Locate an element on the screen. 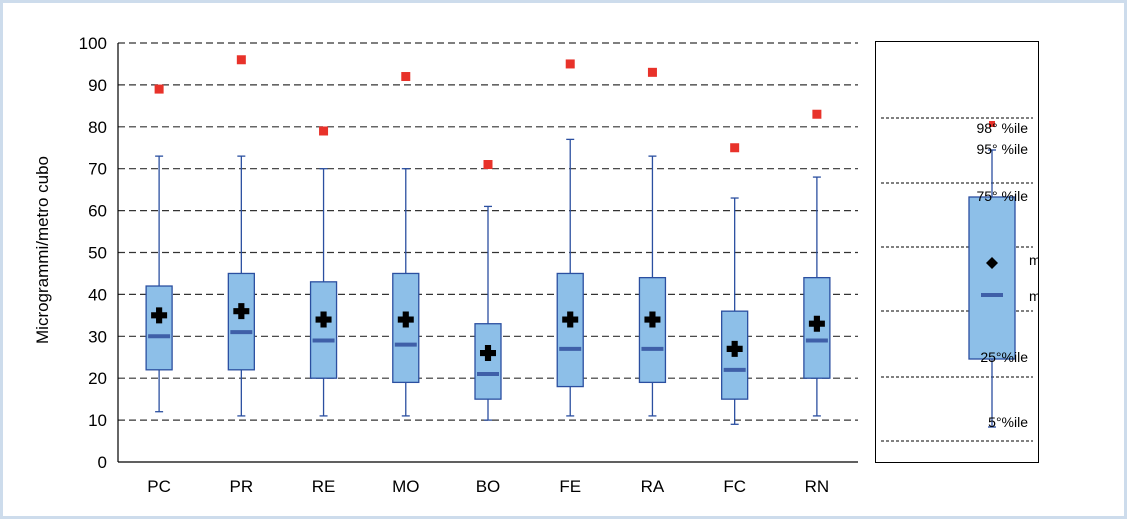 The height and width of the screenshot is (519, 1127). y-tick-labels: 0 10 20 30 40 50 60 70 80 90 100 is located at coordinates (93, 253).